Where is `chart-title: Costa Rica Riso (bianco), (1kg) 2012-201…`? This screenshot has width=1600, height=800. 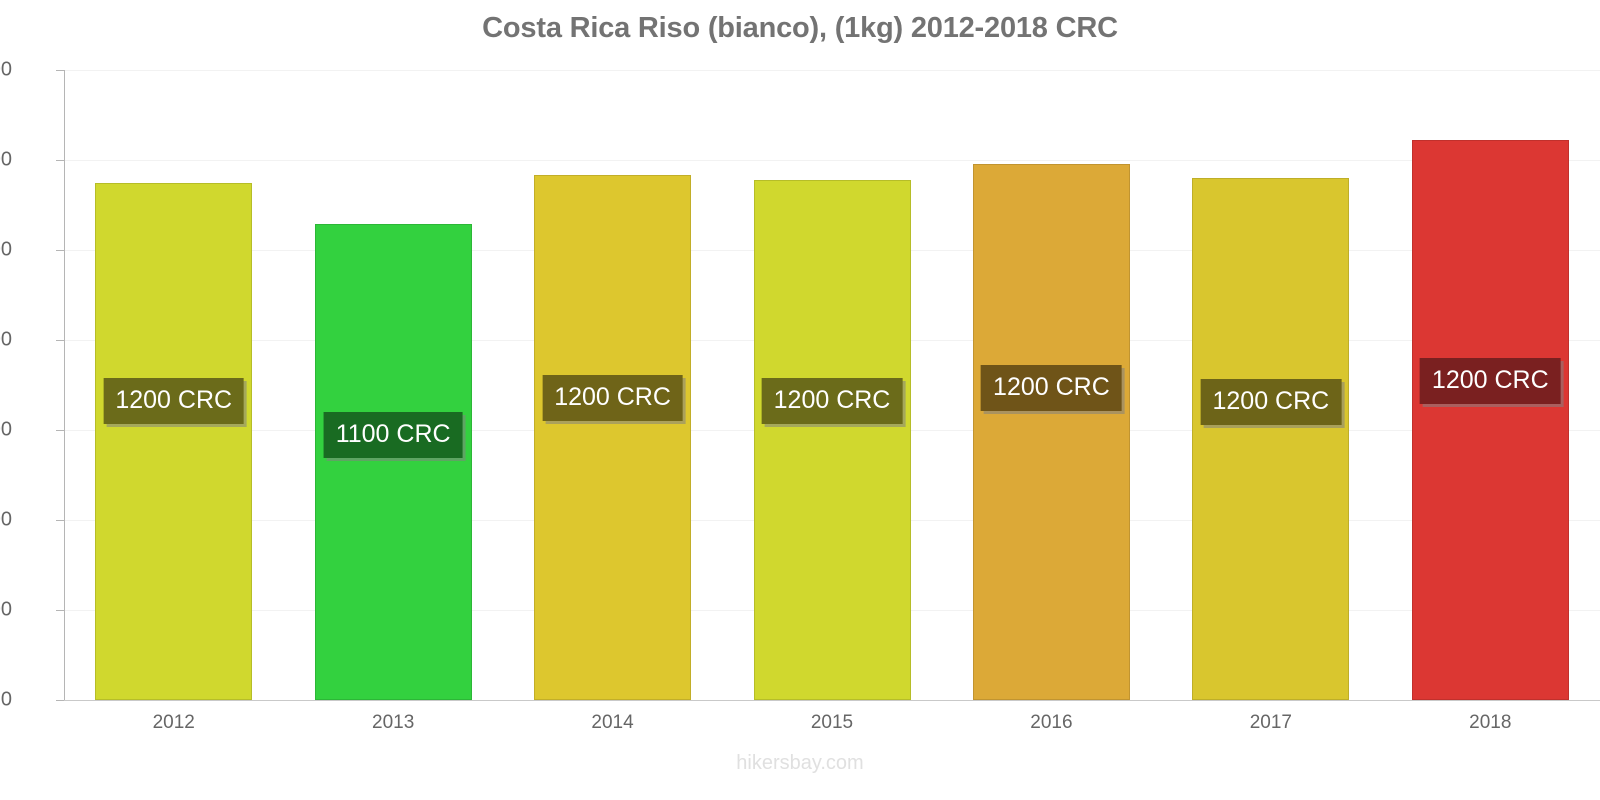
chart-title: Costa Rica Riso (bianco), (1kg) 2012-201… is located at coordinates (800, 28).